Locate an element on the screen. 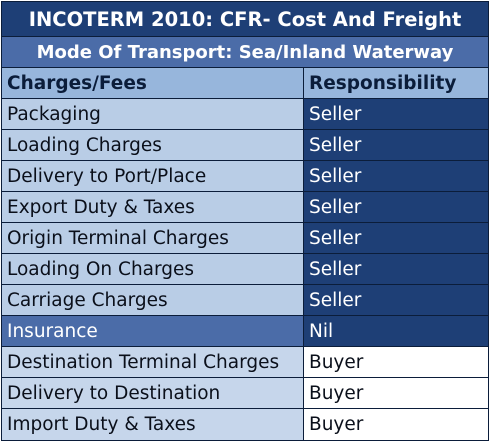 Image resolution: width=492 pixels, height=443 pixels. table-row: Insurance Nil is located at coordinates (245, 331).